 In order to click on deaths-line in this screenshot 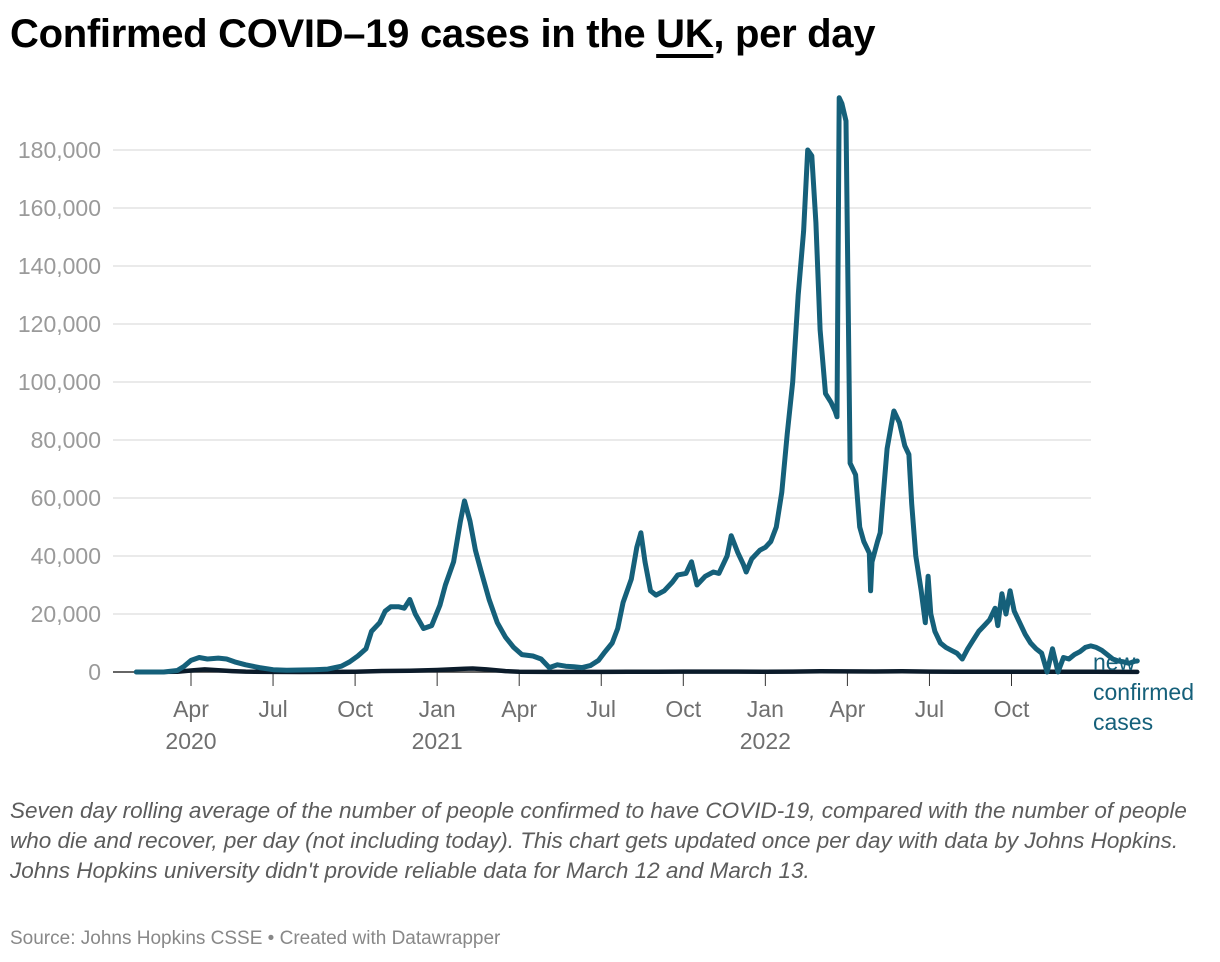, I will do `click(637, 670)`.